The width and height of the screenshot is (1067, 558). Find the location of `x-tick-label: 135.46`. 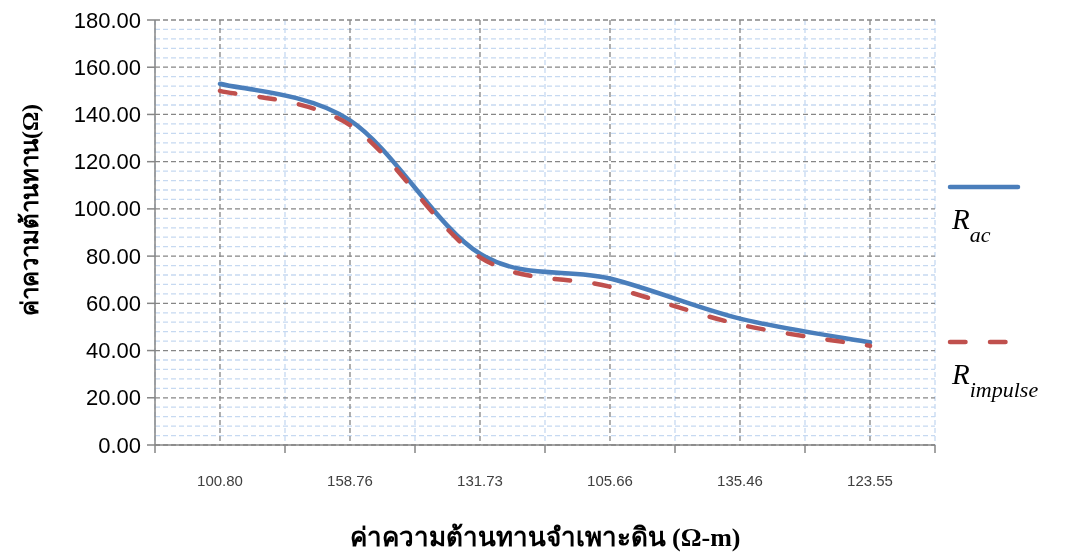

x-tick-label: 135.46 is located at coordinates (740, 480).